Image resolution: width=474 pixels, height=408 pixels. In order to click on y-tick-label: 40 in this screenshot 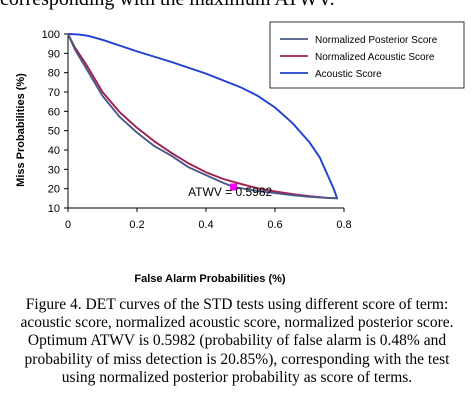, I will do `click(54, 151)`.